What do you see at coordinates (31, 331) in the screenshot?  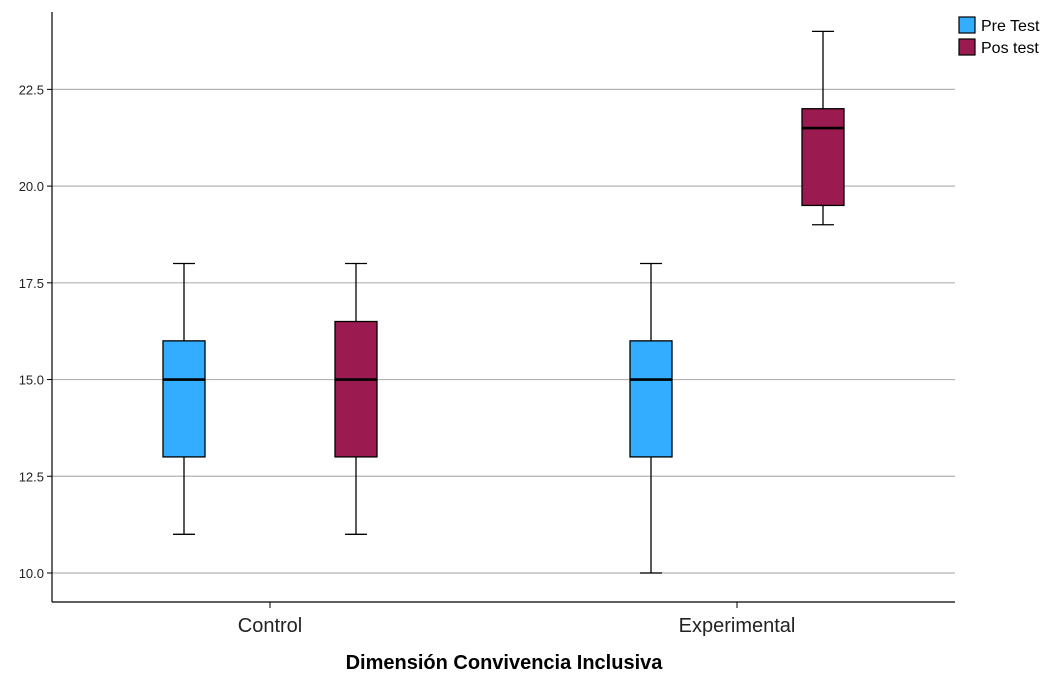 I see `y-tick-labels: 10.0 12.5 15.0 17.5 20.0 22.5` at bounding box center [31, 331].